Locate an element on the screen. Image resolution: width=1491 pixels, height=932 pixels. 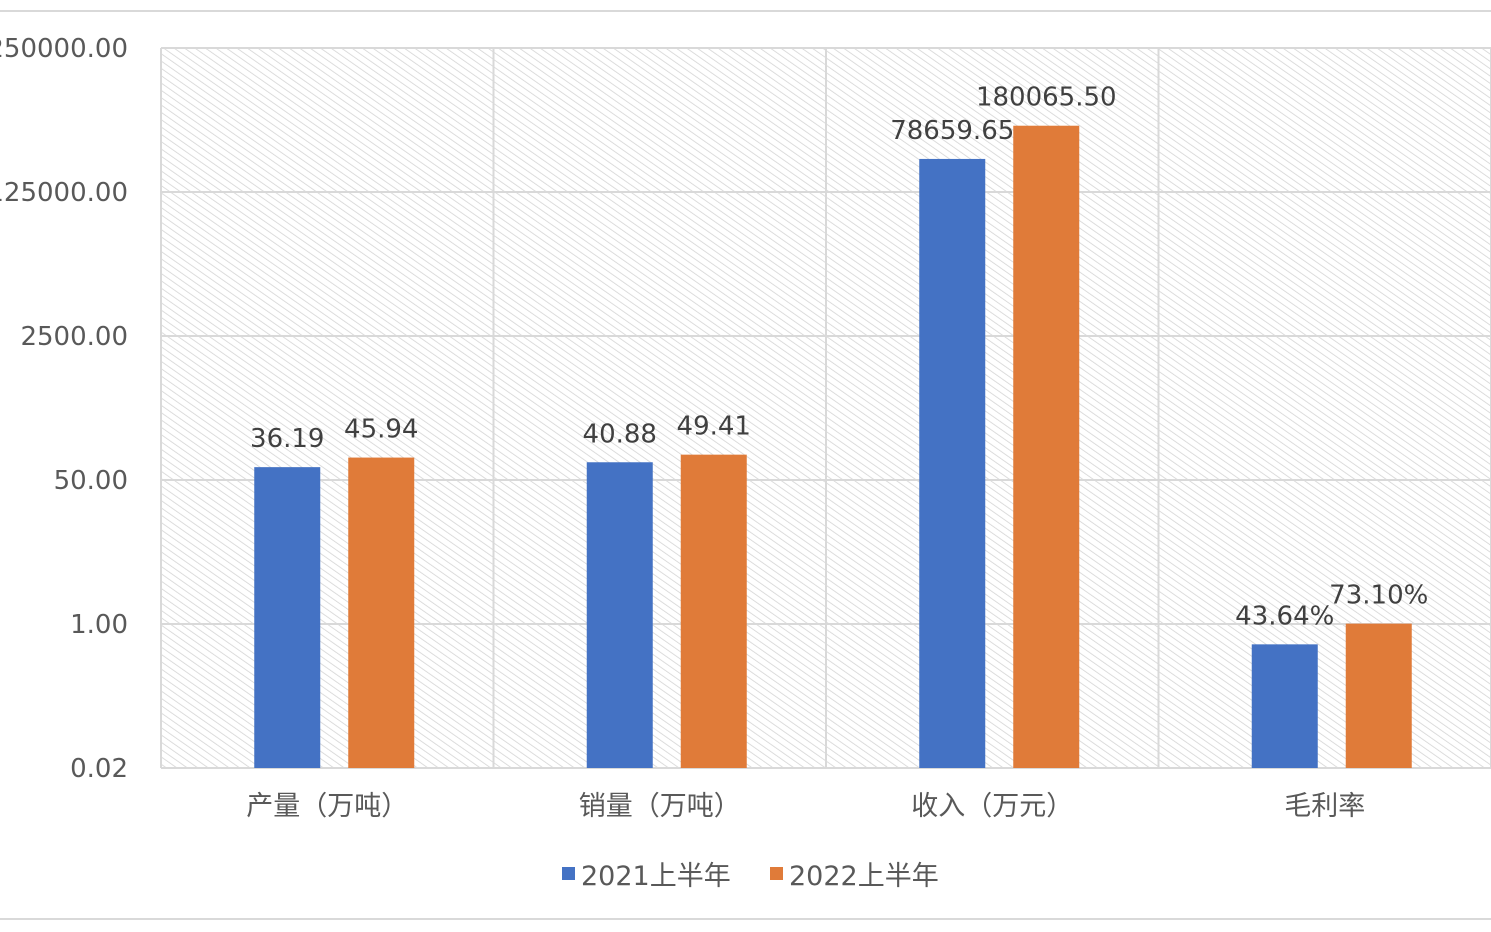
category-label: 产量（万吨） is located at coordinates (327, 806).